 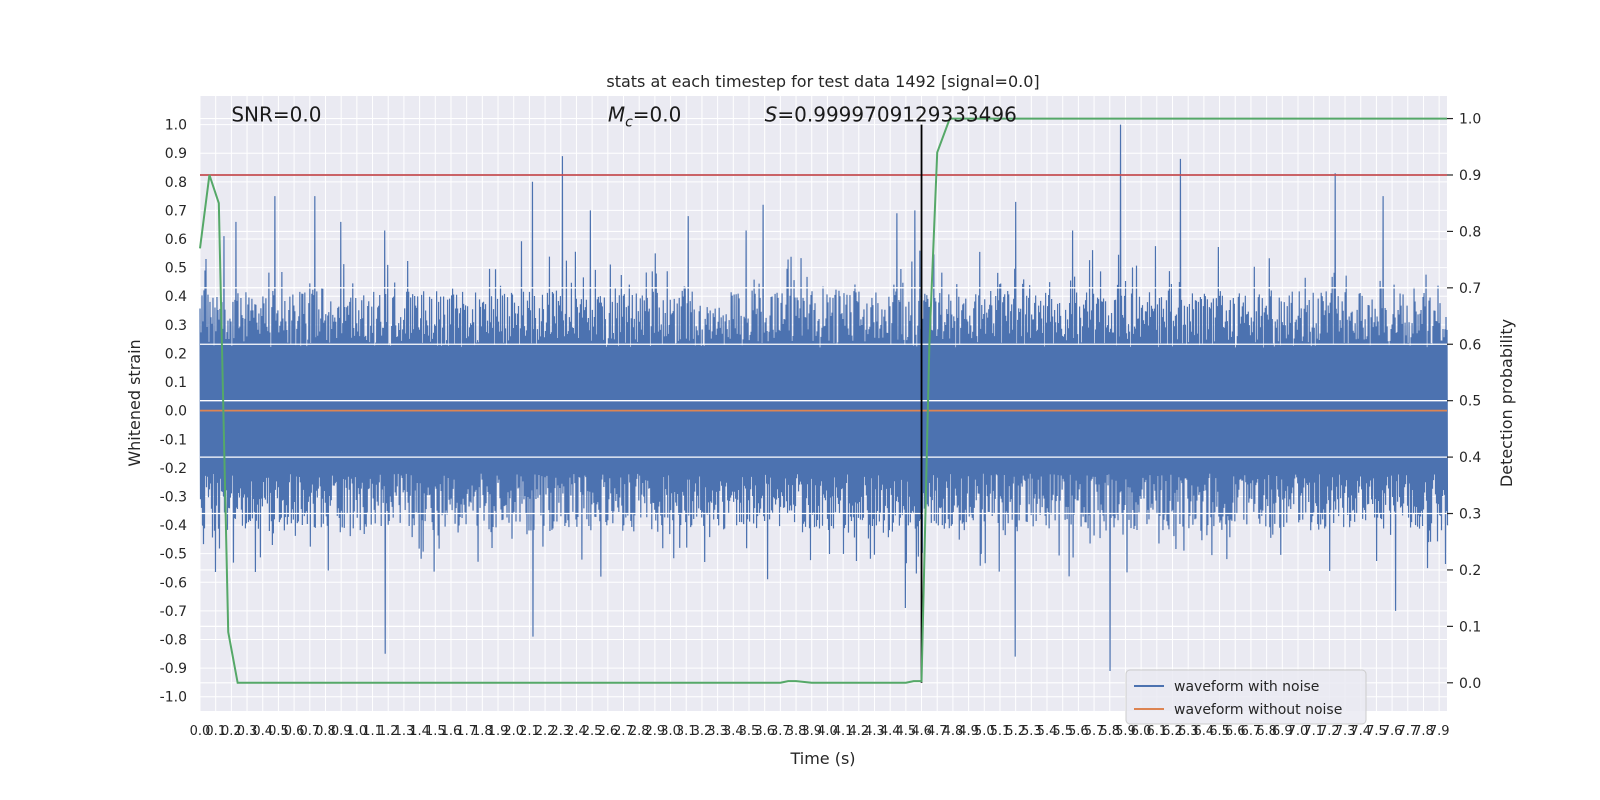 What do you see at coordinates (419, 731) in the screenshot?
I see `x-tick-label: 1.4` at bounding box center [419, 731].